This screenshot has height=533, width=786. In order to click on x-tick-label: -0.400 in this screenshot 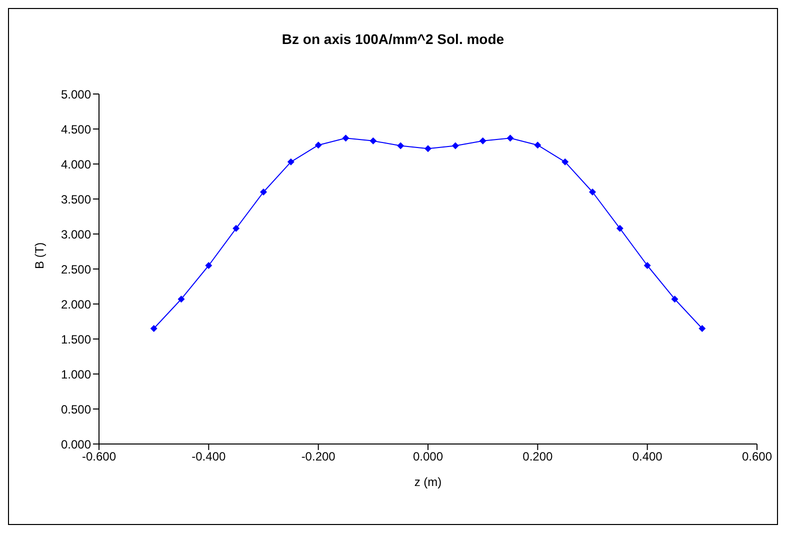, I will do `click(209, 457)`.